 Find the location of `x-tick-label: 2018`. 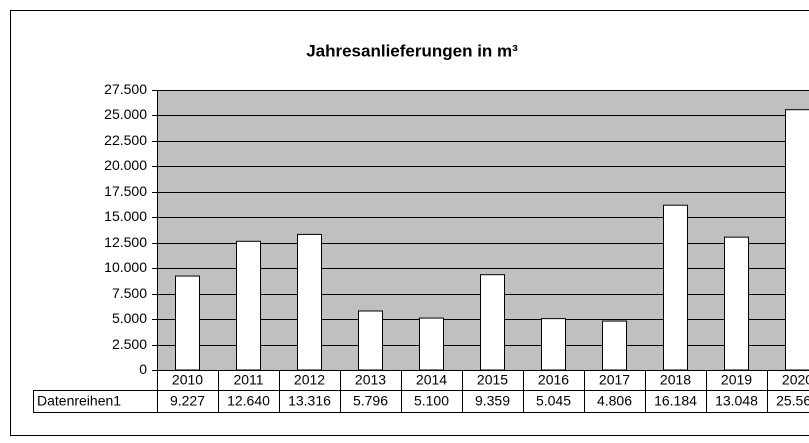

x-tick-label: 2018 is located at coordinates (675, 380).